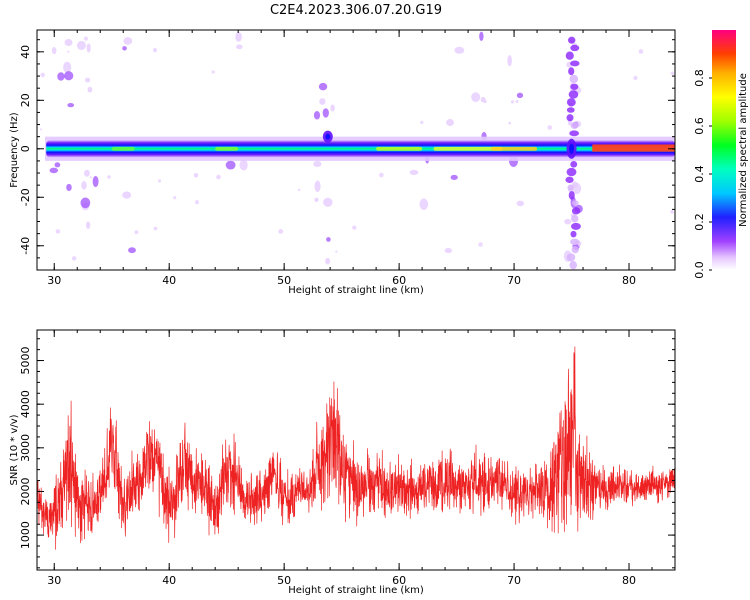 The height and width of the screenshot is (600, 750). Describe the element at coordinates (633, 148) in the screenshot. I see `heatmap-band-hot-end` at that location.